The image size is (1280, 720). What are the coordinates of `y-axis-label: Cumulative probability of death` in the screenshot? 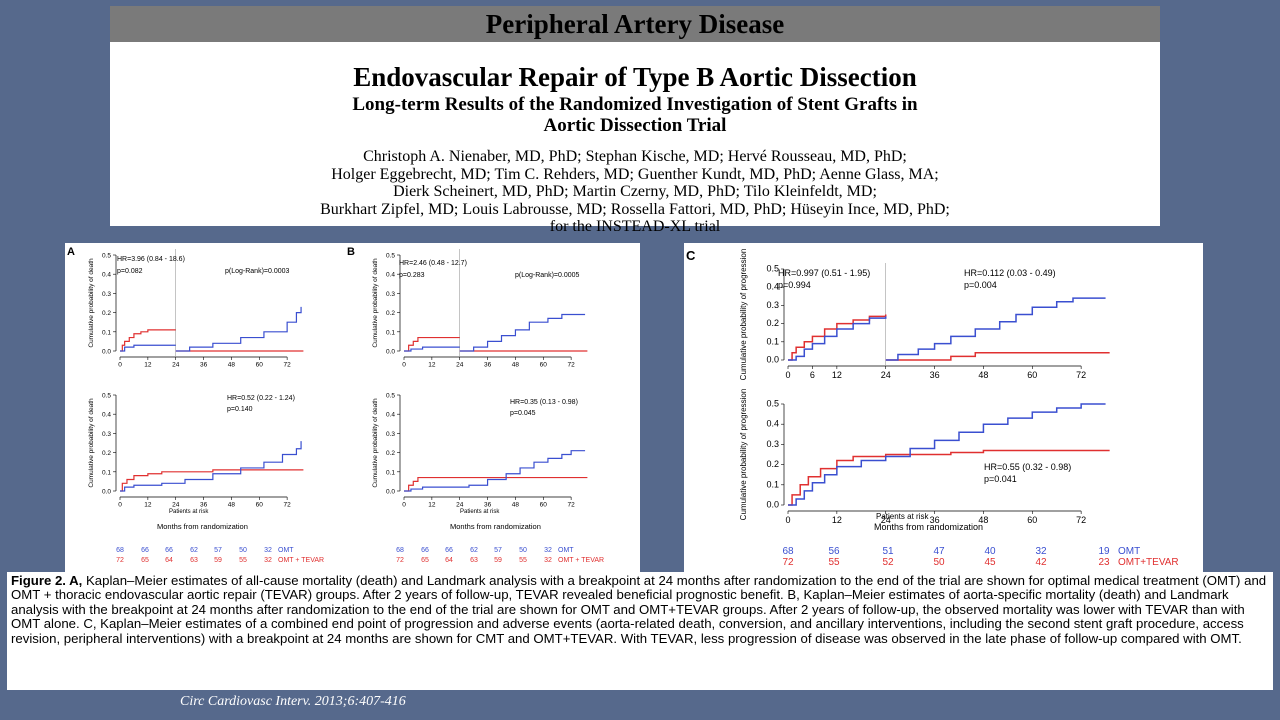 It's located at (91, 303).